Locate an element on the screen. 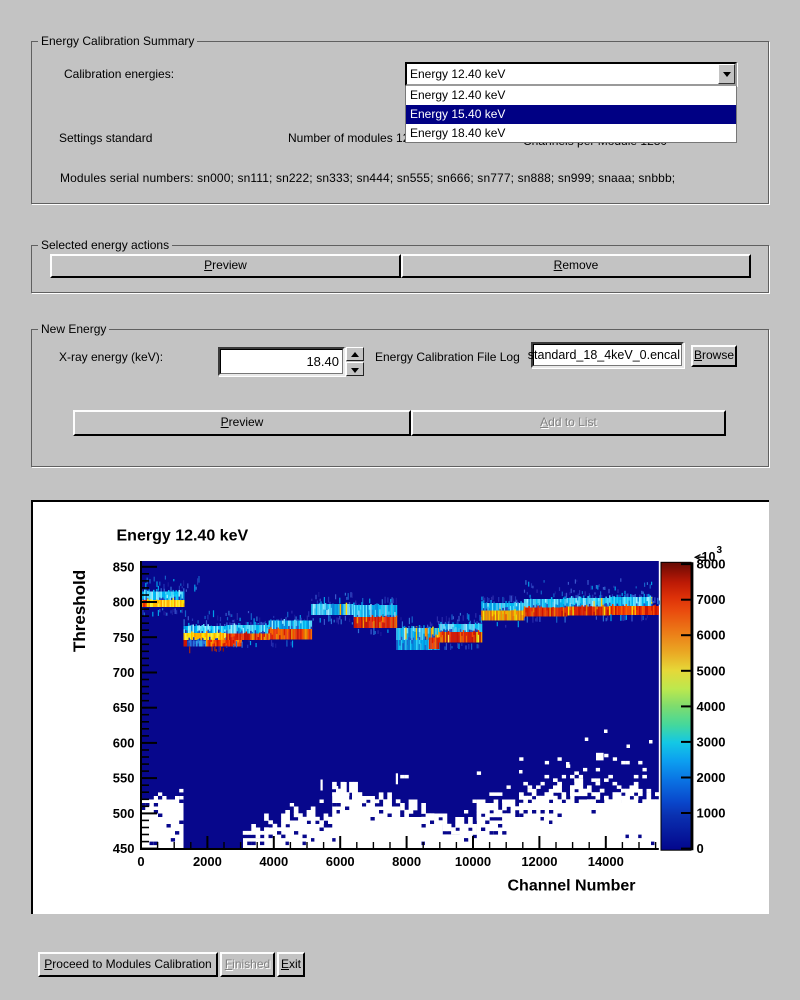  svg-text: 12000 is located at coordinates (539, 861).